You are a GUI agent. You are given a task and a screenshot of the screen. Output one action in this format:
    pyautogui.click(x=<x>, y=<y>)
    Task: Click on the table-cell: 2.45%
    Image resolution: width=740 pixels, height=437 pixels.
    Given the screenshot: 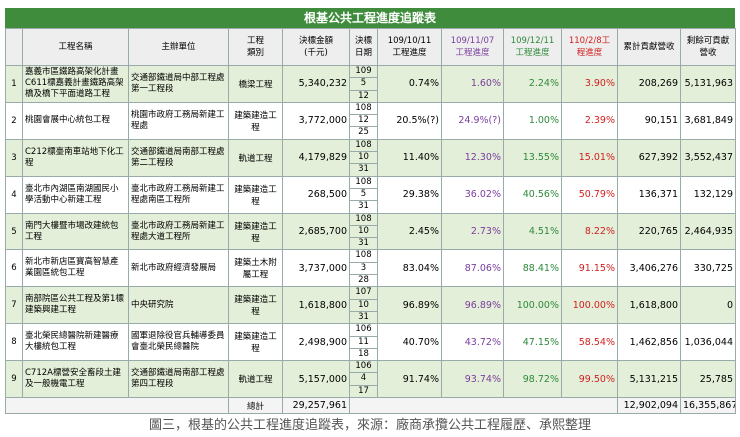 What is the action you would take?
    pyautogui.click(x=409, y=231)
    